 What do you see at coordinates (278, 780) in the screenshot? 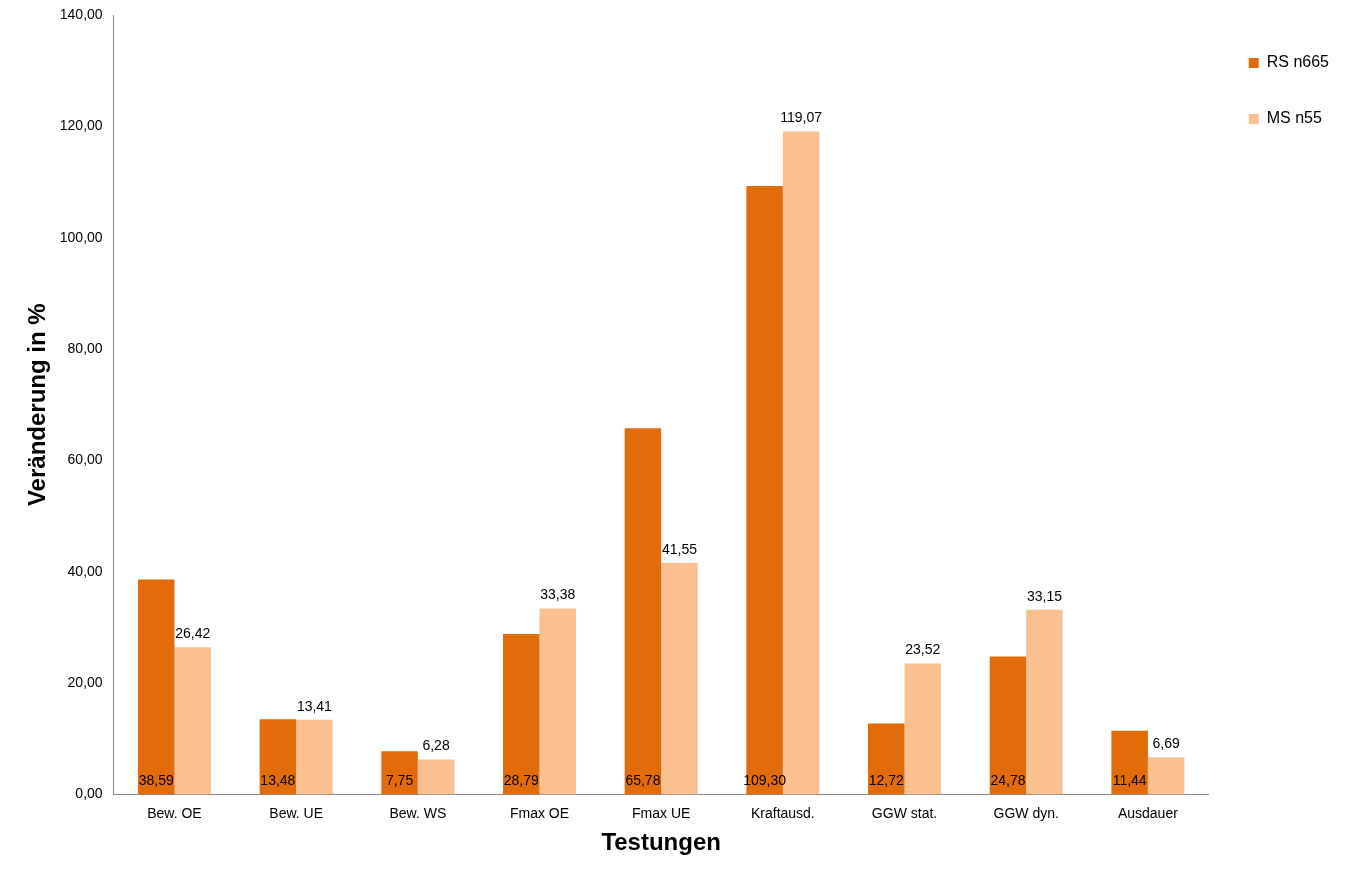
I see `data-label: 13,48` at bounding box center [278, 780].